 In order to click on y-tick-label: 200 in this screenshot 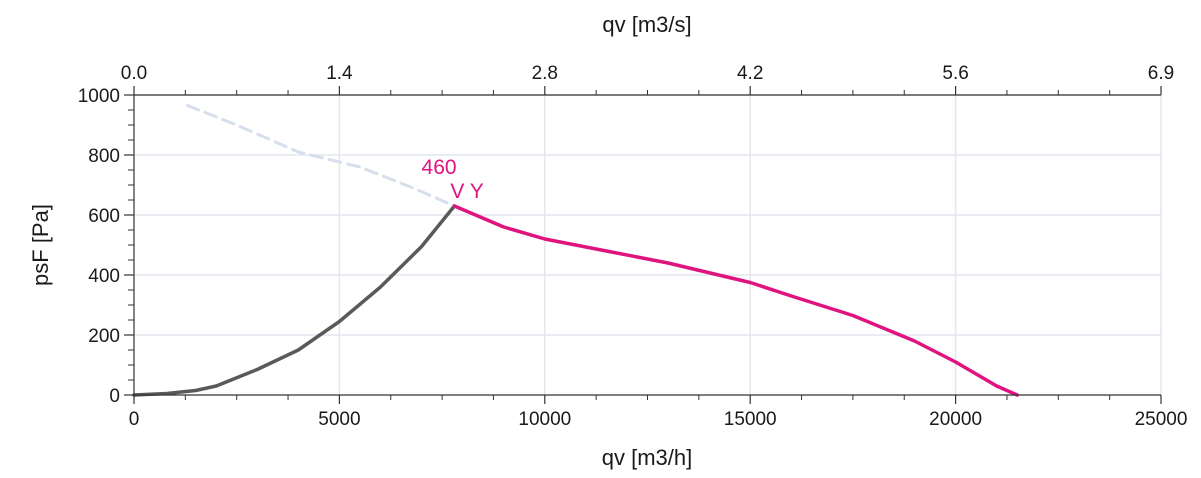, I will do `click(104, 336)`.